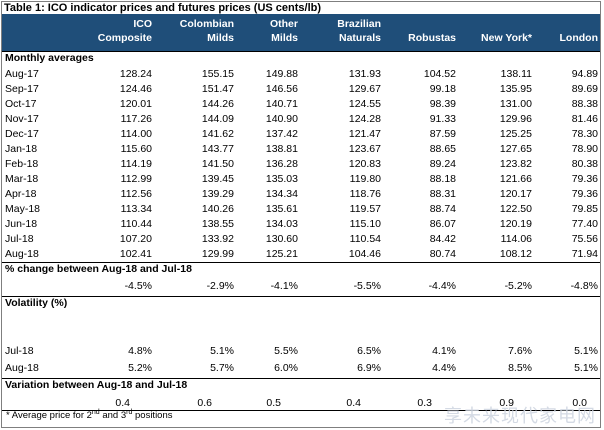 This screenshot has height=430, width=604. Describe the element at coordinates (442, 209) in the screenshot. I see `table-cell: 88.74` at that location.